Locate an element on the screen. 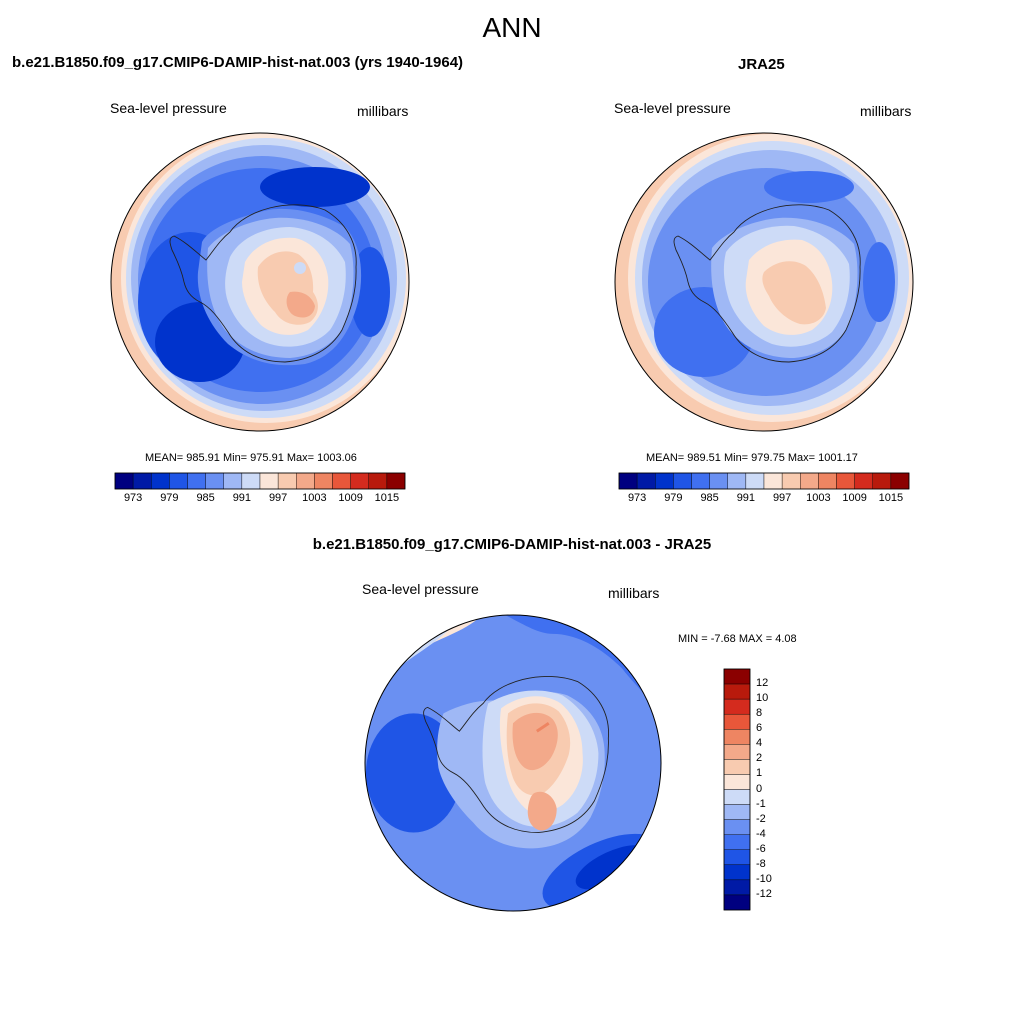 The width and height of the screenshot is (1024, 1024). map-diff-field-peak is located at coordinates (543, 727).